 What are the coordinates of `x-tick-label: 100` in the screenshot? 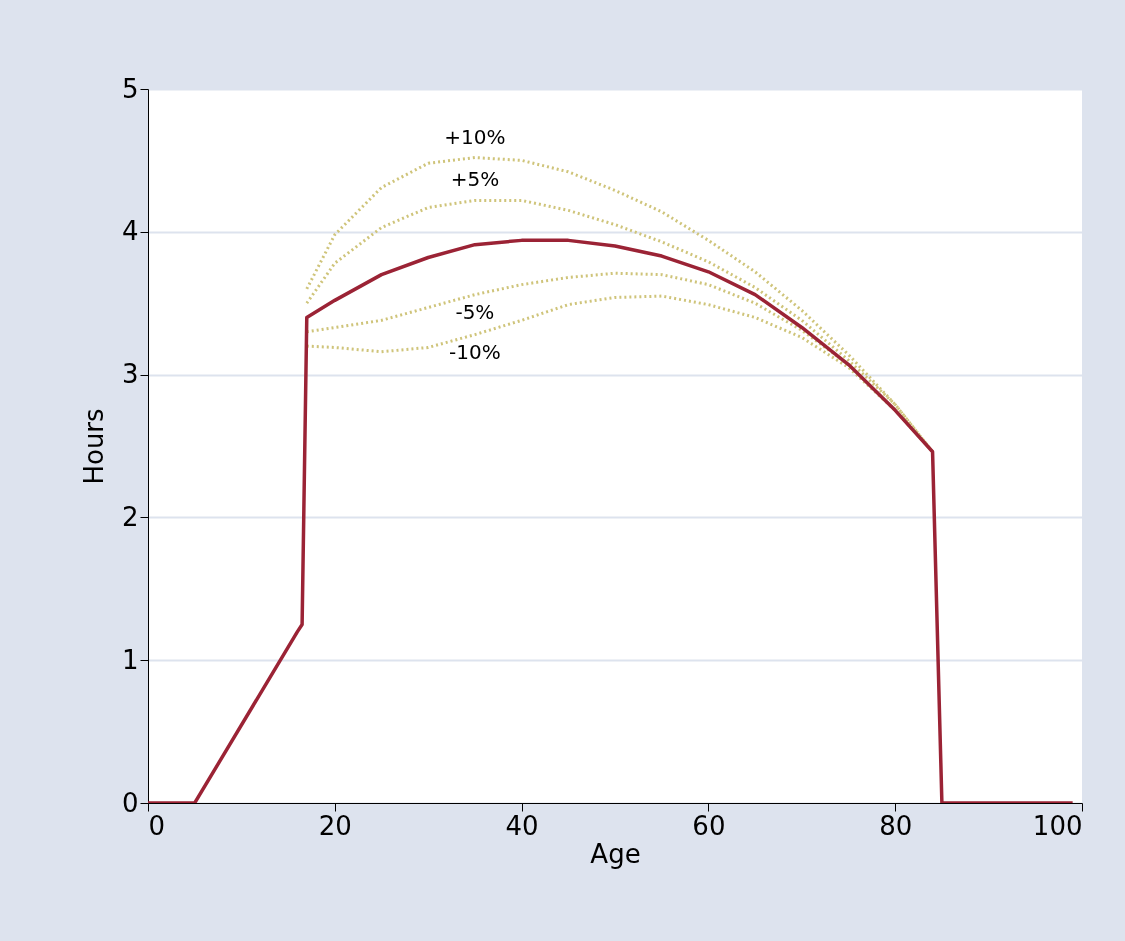 It's located at (1057, 825).